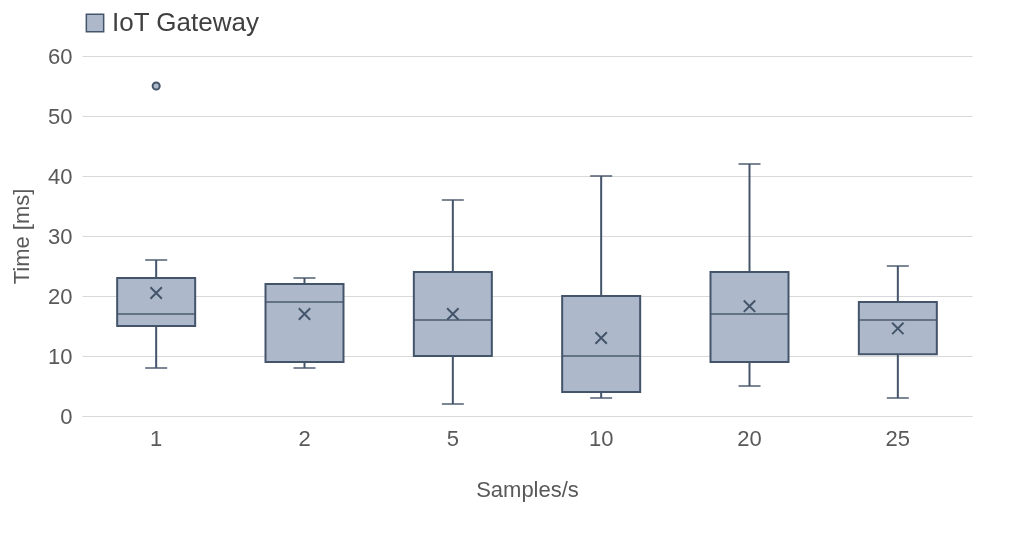 This screenshot has height=560, width=1019. What do you see at coordinates (452, 438) in the screenshot?
I see `x-tick-label: 5` at bounding box center [452, 438].